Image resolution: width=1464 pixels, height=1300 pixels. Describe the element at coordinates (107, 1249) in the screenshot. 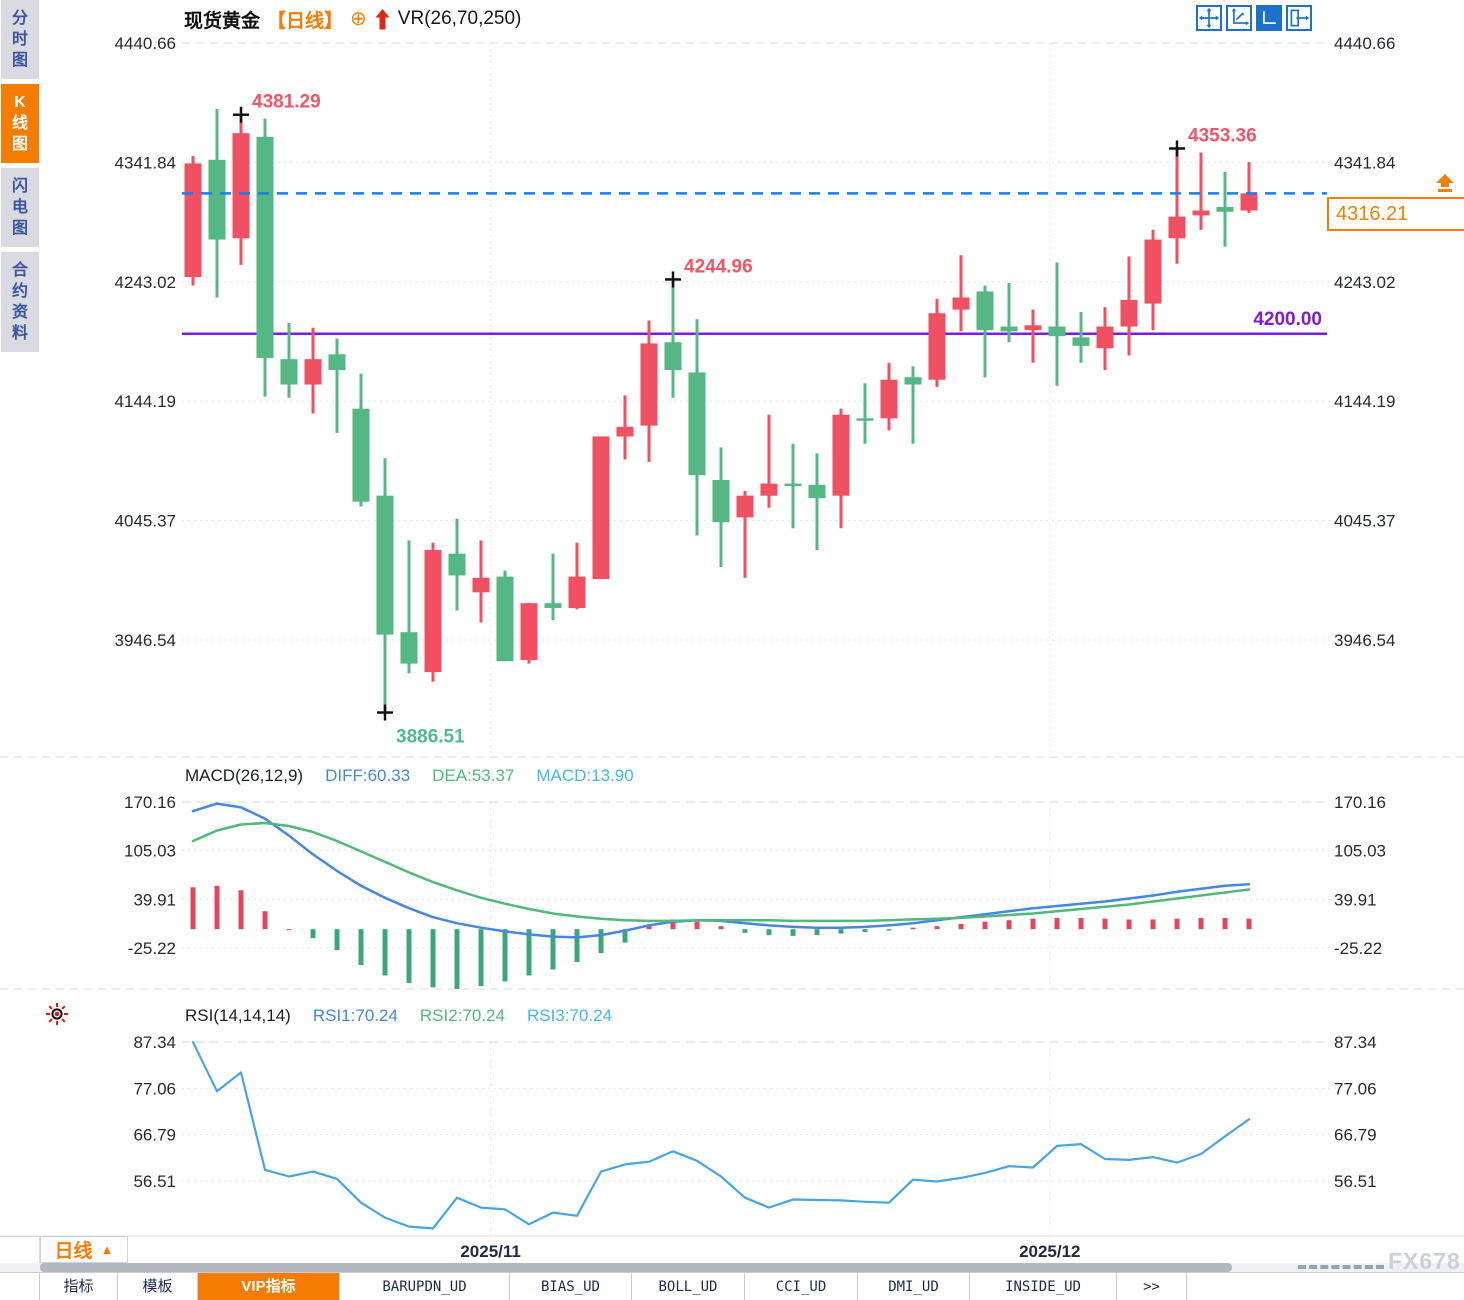

I see `triangle-up-icon: ▲` at that location.